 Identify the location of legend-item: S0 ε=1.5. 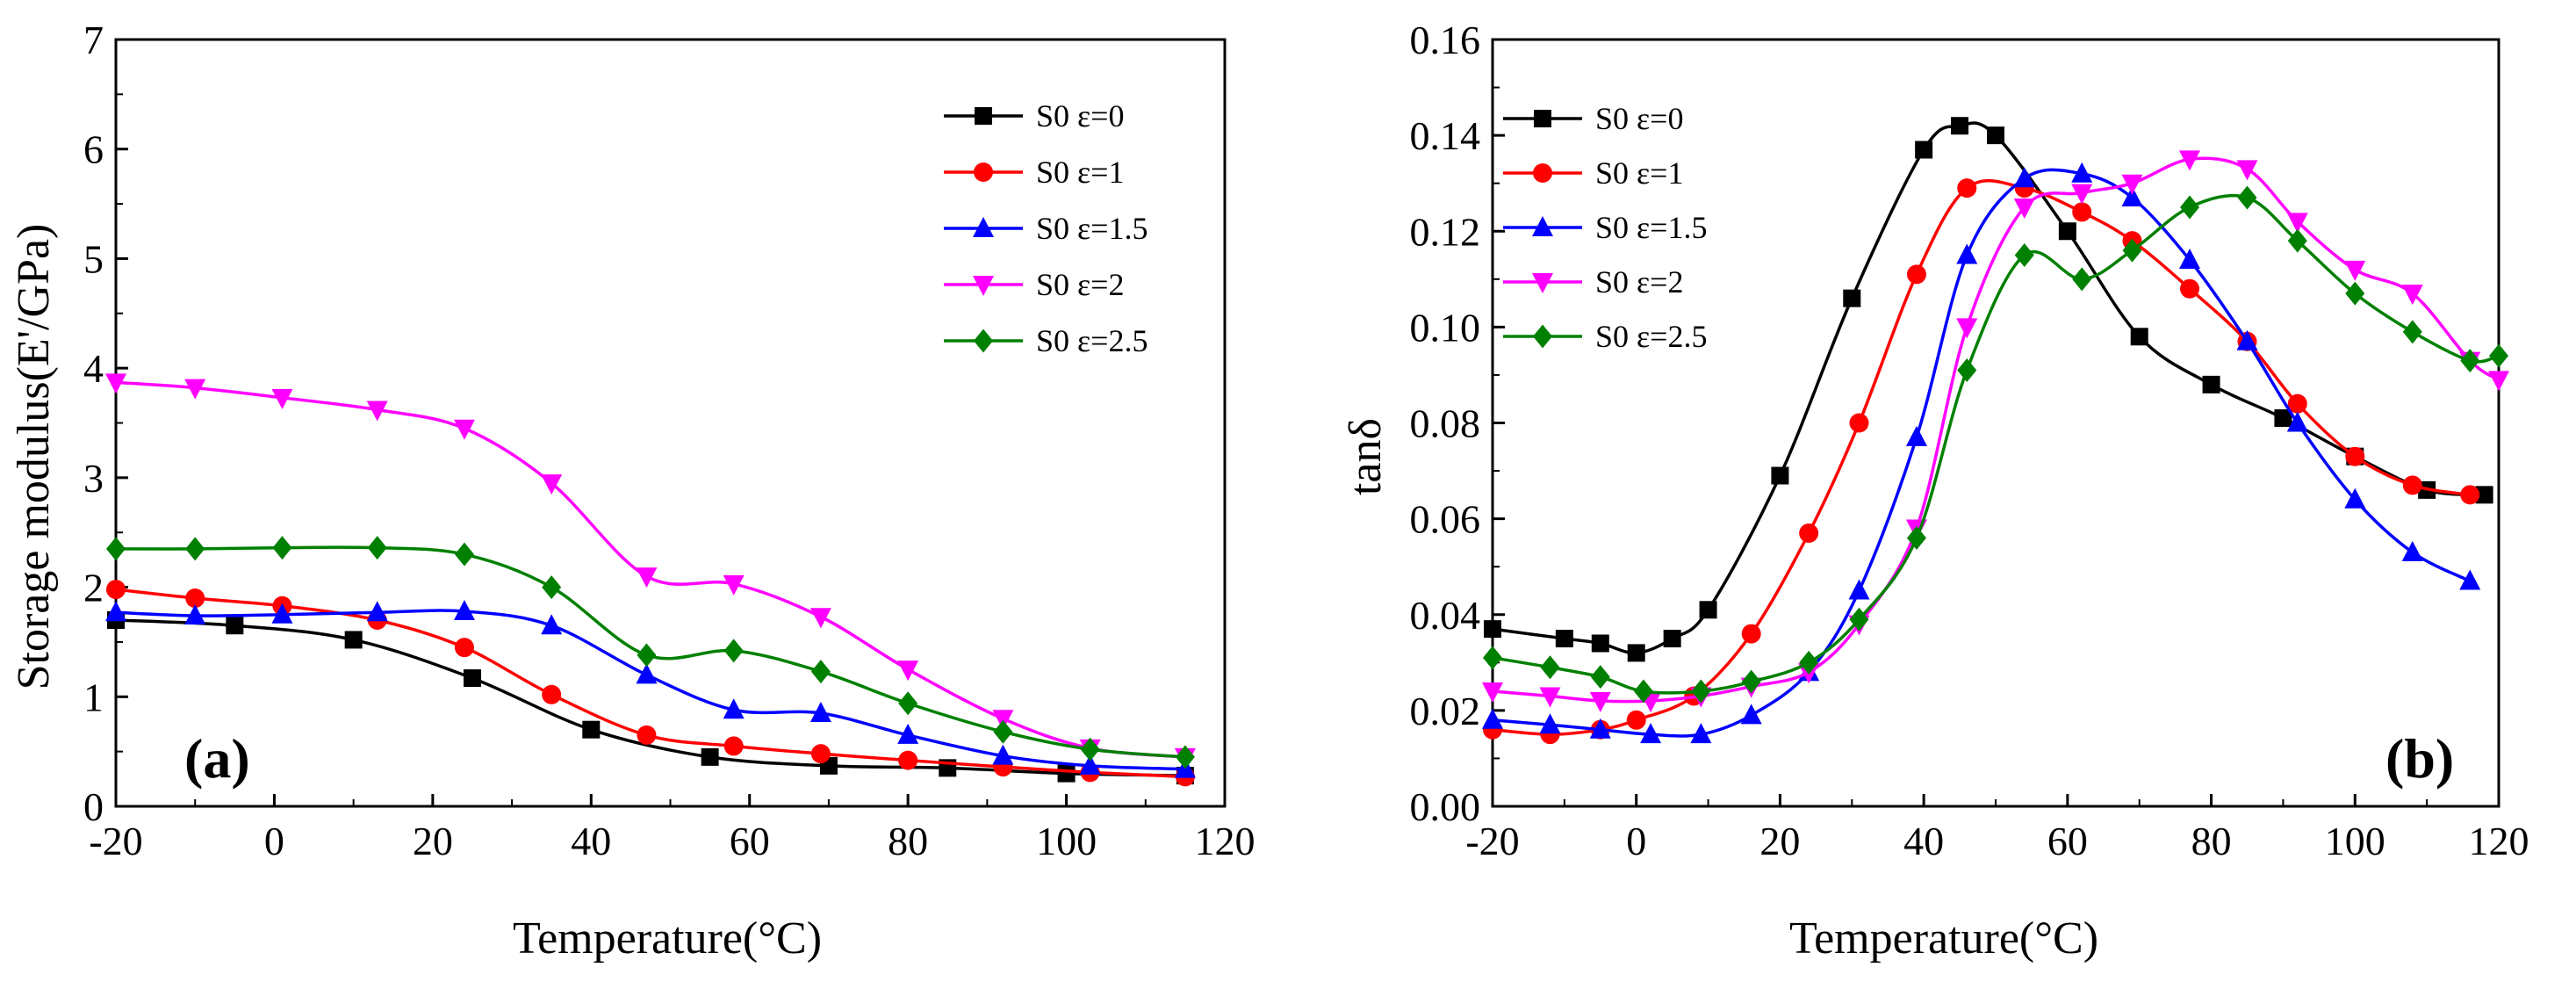
(1046, 228).